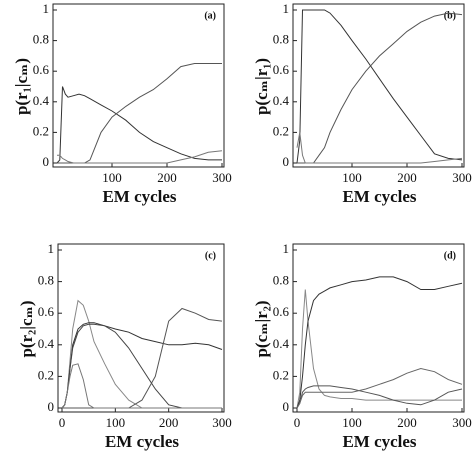 This screenshot has height=455, width=474. Describe the element at coordinates (210, 255) in the screenshot. I see `panel-label: (c)` at that location.